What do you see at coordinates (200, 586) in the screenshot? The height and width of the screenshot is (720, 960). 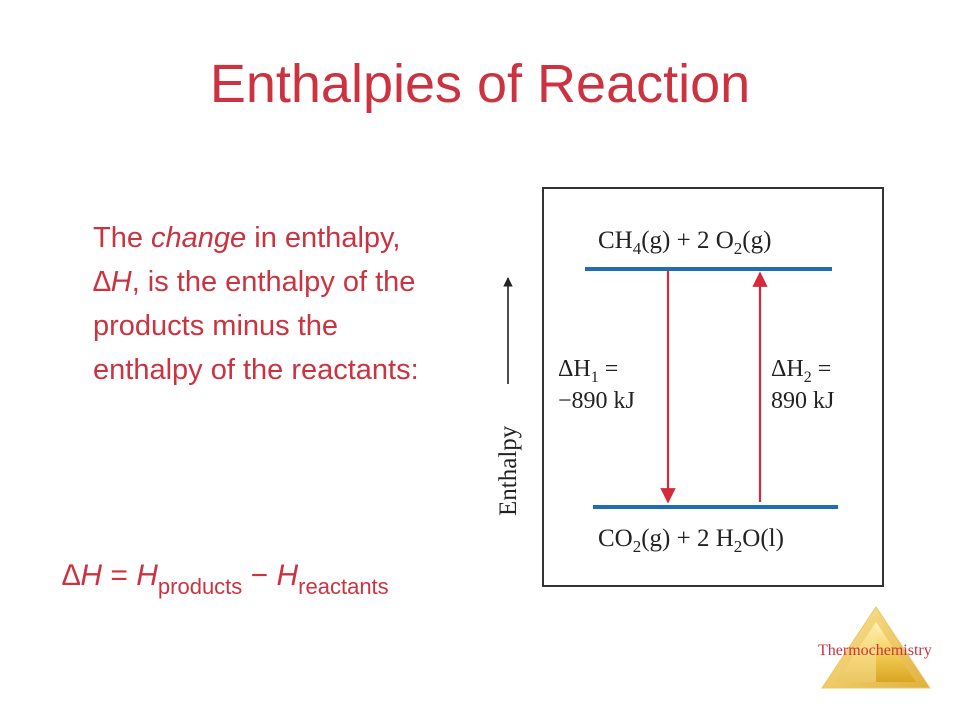 I see `eq-sub-products: products` at bounding box center [200, 586].